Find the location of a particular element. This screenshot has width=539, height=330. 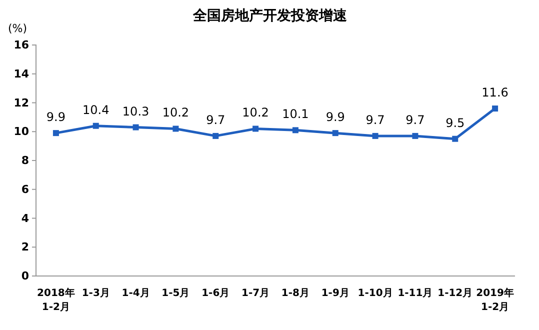

y-tick-label: 4 is located at coordinates (25, 218).